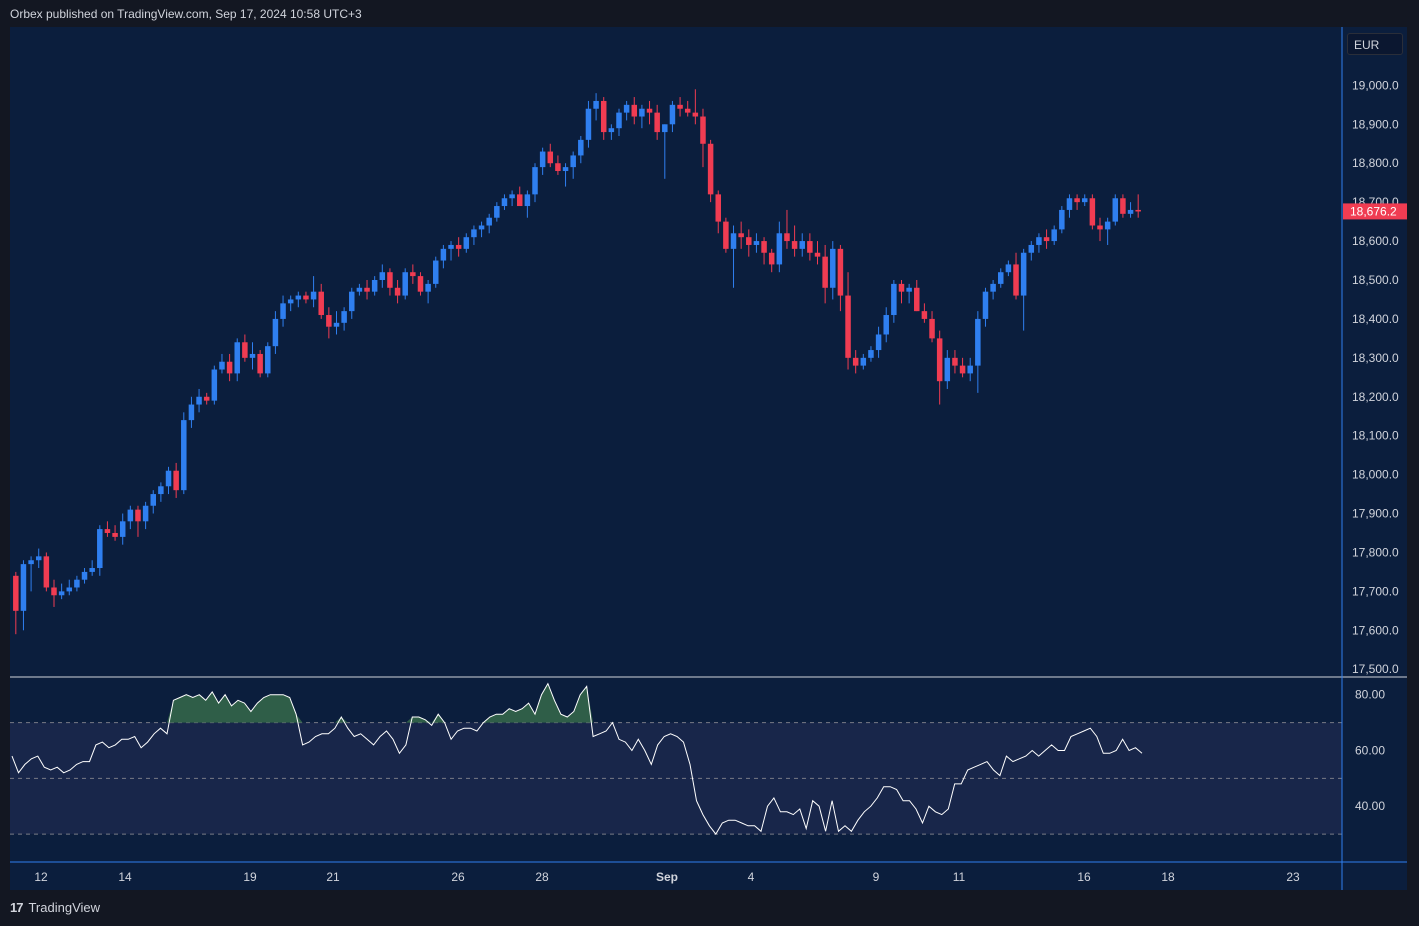 Image resolution: width=1419 pixels, height=926 pixels. I want to click on currency-button: EUR, so click(1375, 44).